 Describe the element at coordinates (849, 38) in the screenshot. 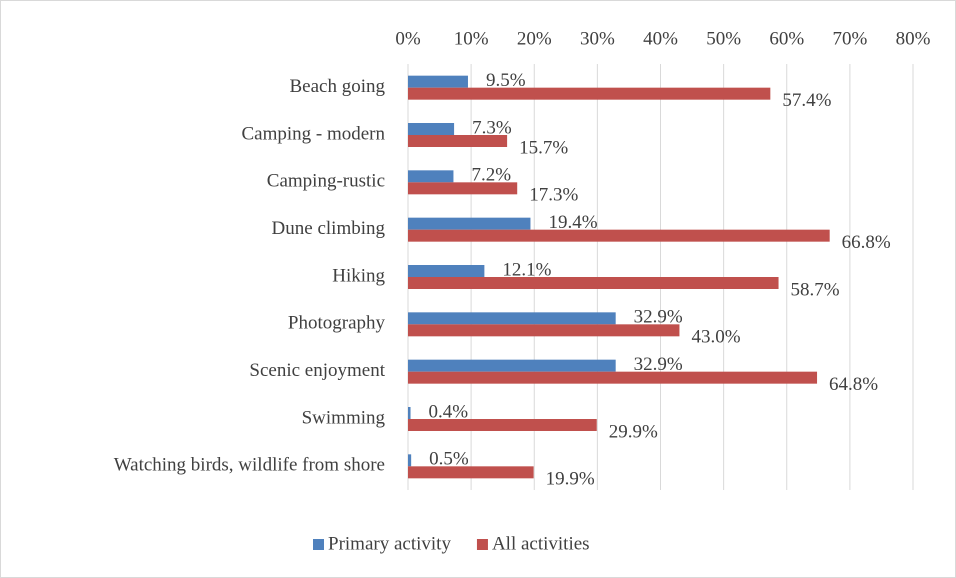

I see `x-tick-label: 70%` at that location.